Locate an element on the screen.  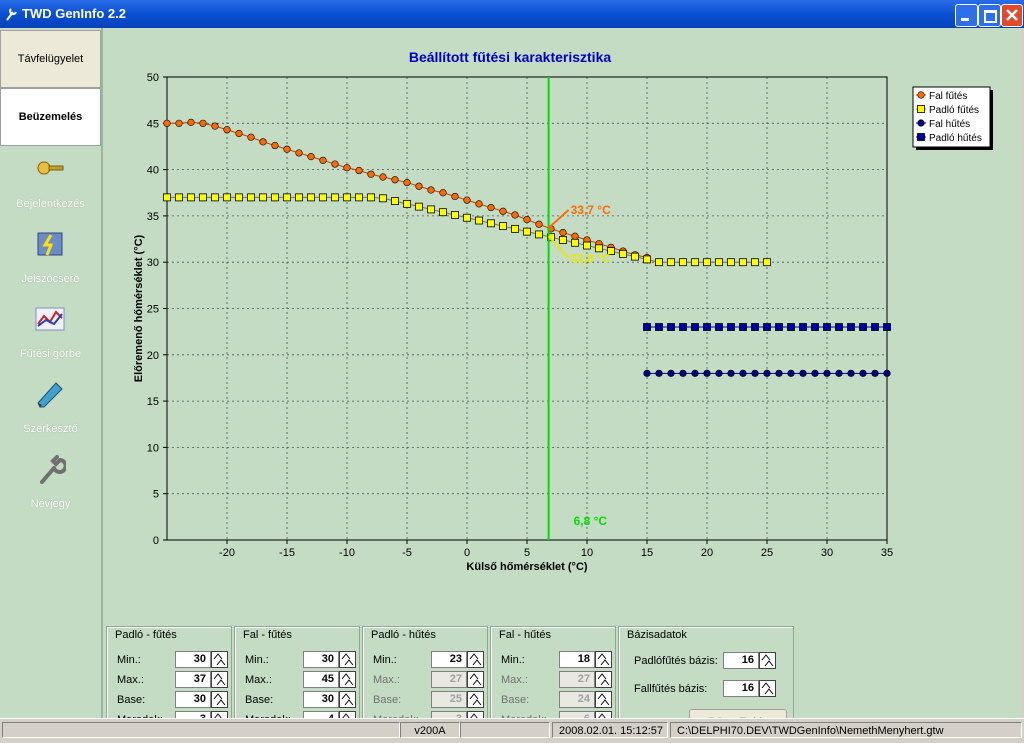
field-label: Max.: is located at coordinates (258, 680).